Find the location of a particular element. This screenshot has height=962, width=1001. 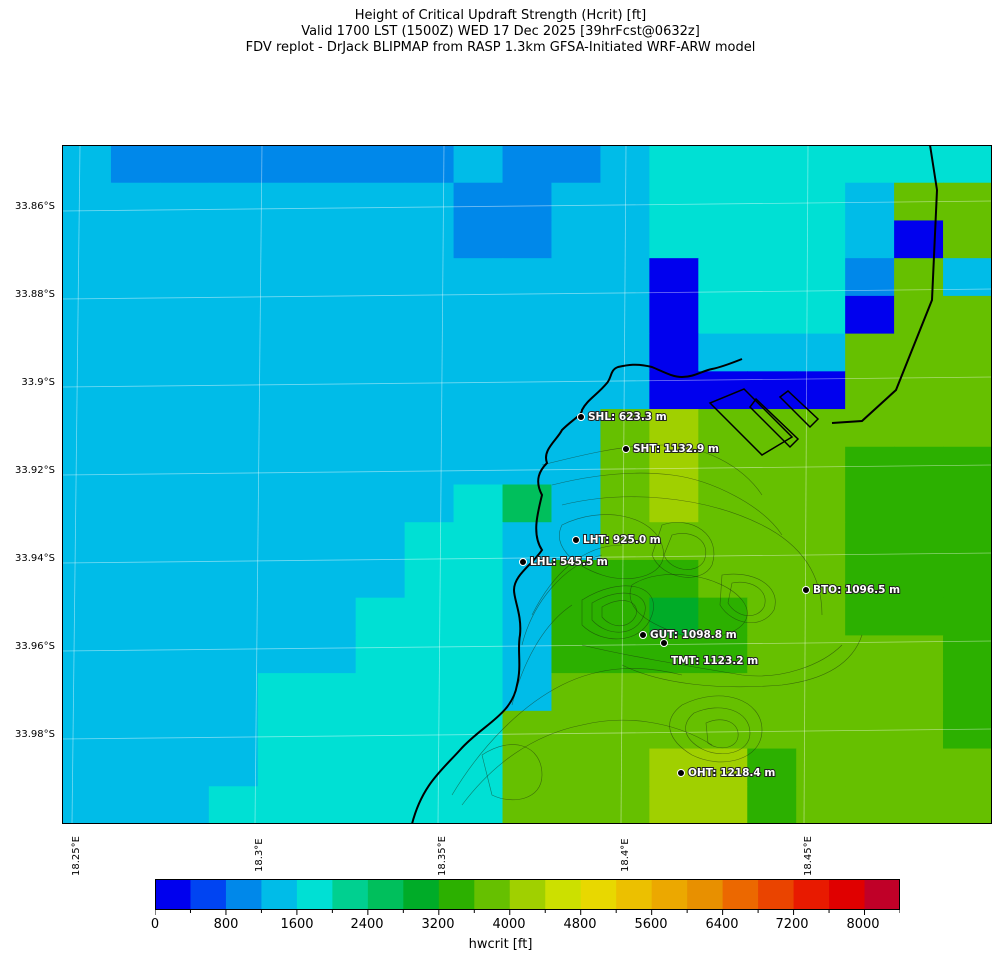

lat-label: 33.86°S is located at coordinates (35, 206).